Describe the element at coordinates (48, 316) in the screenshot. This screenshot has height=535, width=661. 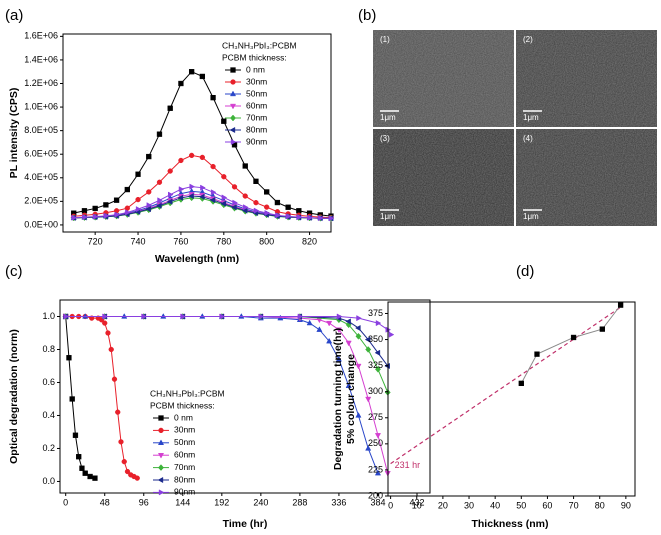
I see `y-tick-label: 1.0` at that location.